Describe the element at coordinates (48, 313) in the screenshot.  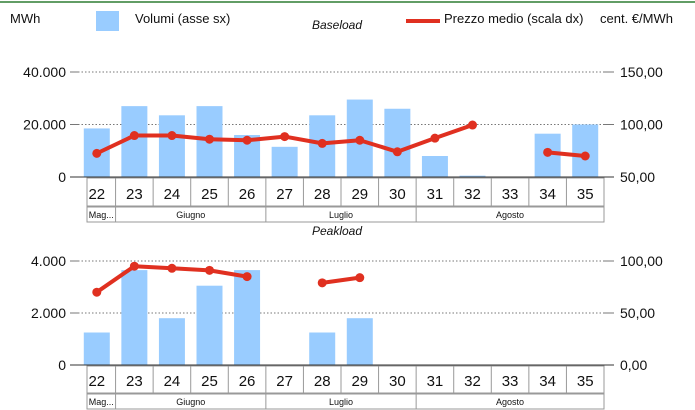
I see `left-axis-tick-label: 2.000` at that location.